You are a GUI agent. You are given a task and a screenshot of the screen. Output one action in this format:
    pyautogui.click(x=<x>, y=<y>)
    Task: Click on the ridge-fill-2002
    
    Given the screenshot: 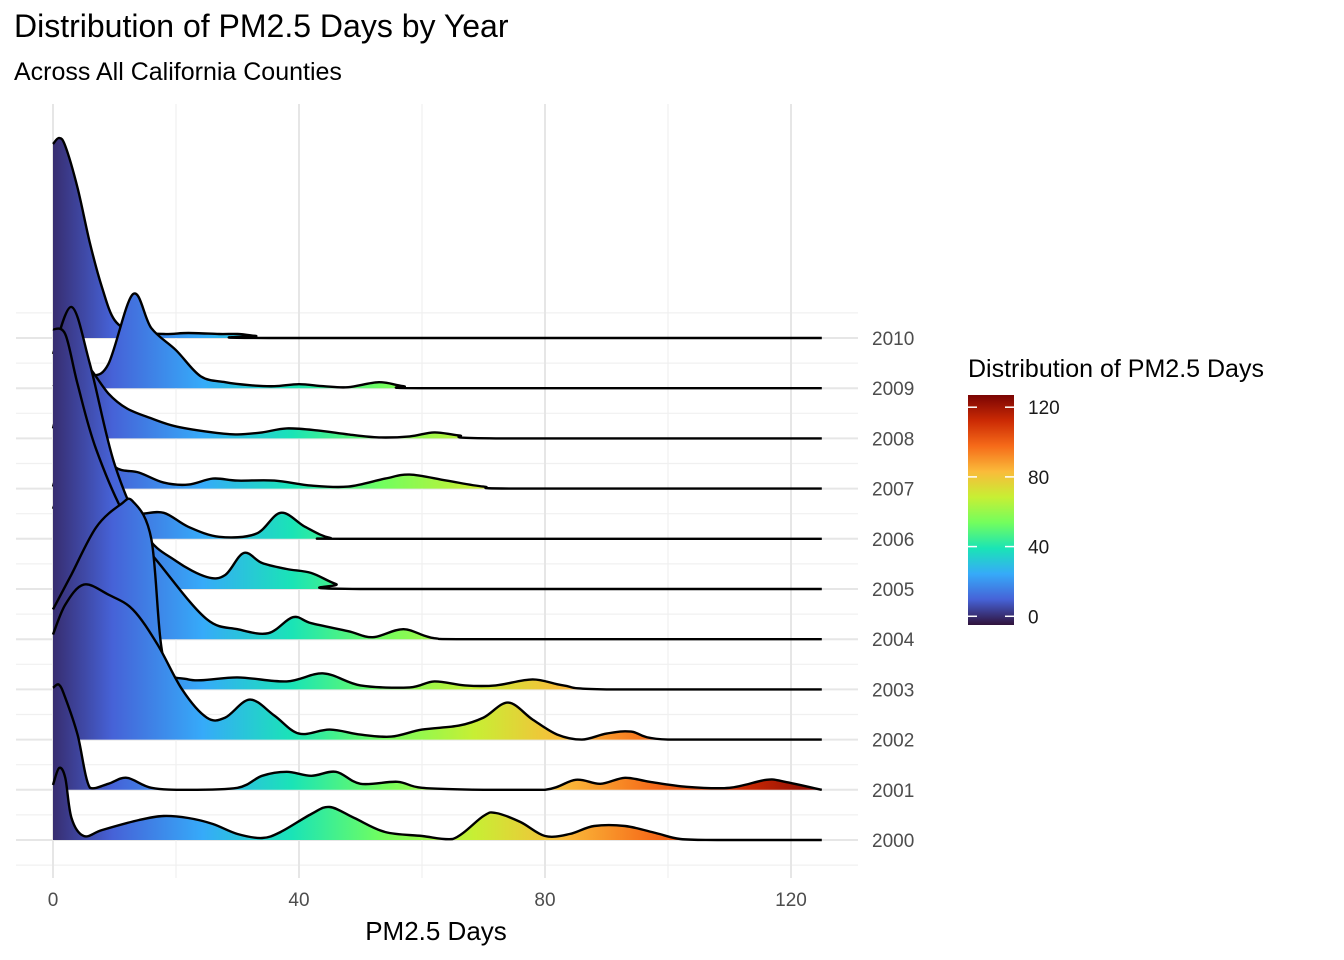 What is the action you would take?
    pyautogui.click(x=437, y=662)
    